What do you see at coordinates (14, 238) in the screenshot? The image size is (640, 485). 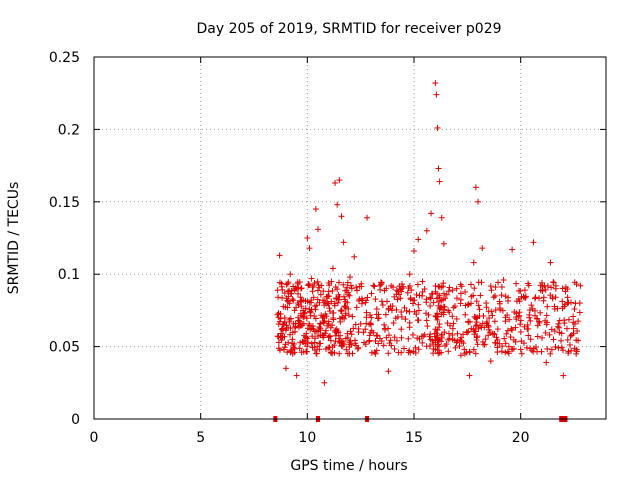 I see `y-axis-label: SRMTID / TECUs` at bounding box center [14, 238].